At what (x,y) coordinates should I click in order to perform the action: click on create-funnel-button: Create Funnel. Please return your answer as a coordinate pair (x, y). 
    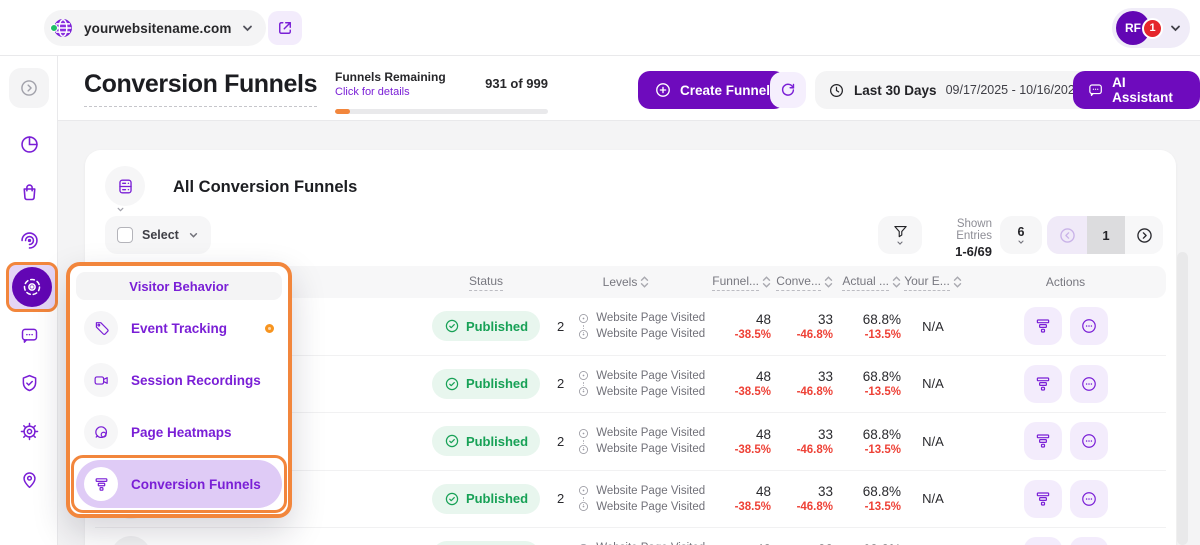
    Looking at the image, I should click on (712, 90).